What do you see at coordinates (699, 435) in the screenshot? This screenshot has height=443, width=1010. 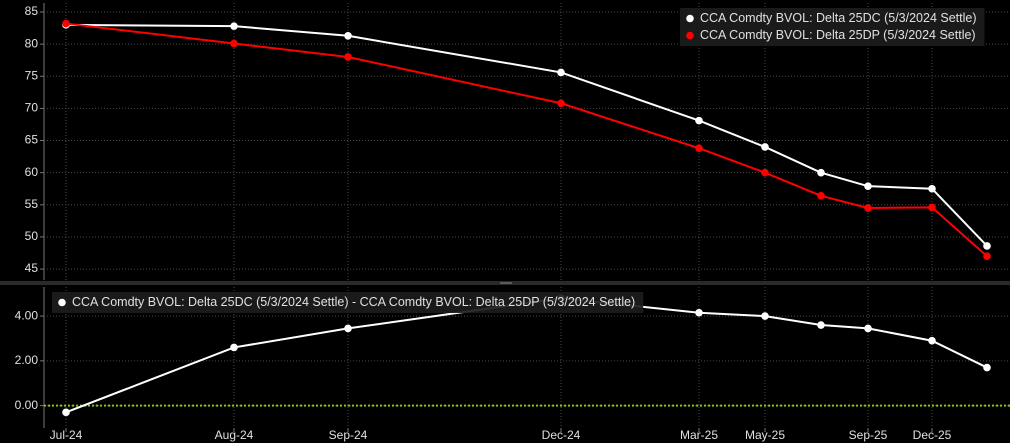 I see `x-tick-label: Mar-25` at bounding box center [699, 435].